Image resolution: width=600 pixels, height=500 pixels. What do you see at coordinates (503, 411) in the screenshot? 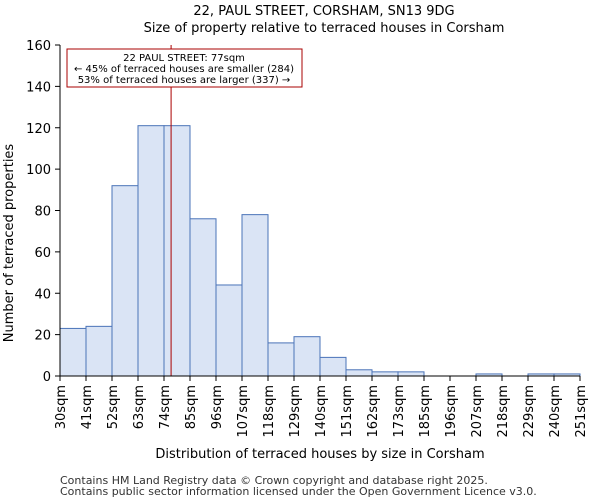
I see `x-tick-label: 218sqm` at bounding box center [503, 411].